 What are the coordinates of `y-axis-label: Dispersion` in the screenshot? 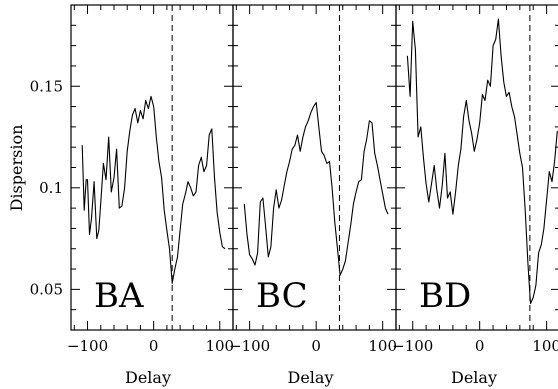 It's located at (16, 168).